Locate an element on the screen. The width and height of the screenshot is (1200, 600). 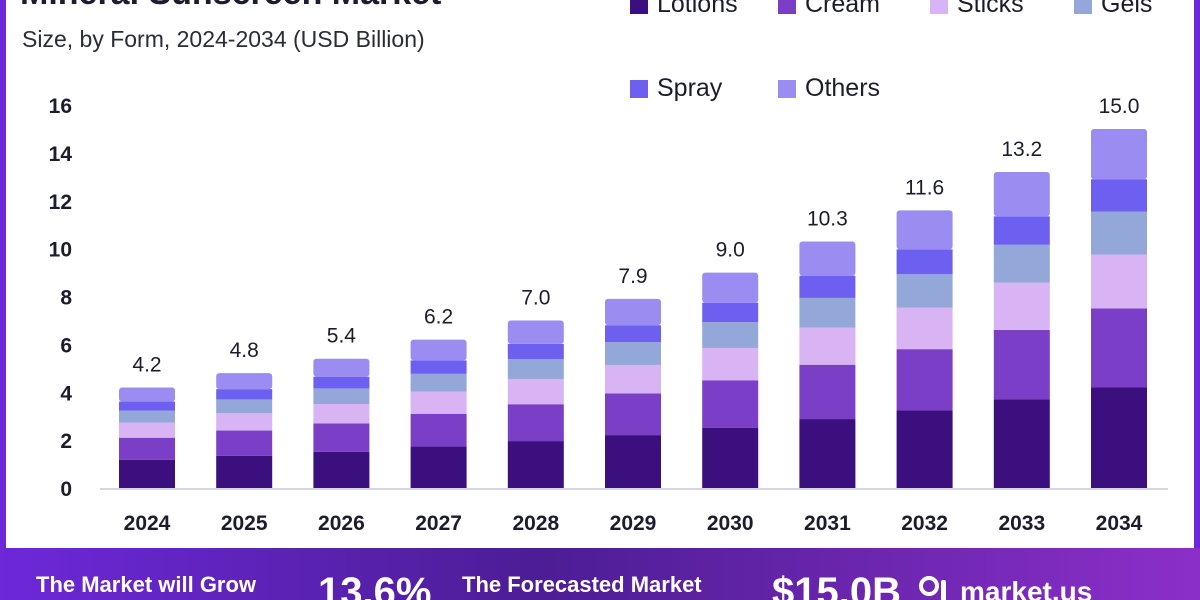
bar-segment-sticks-2032 is located at coordinates (924, 328).